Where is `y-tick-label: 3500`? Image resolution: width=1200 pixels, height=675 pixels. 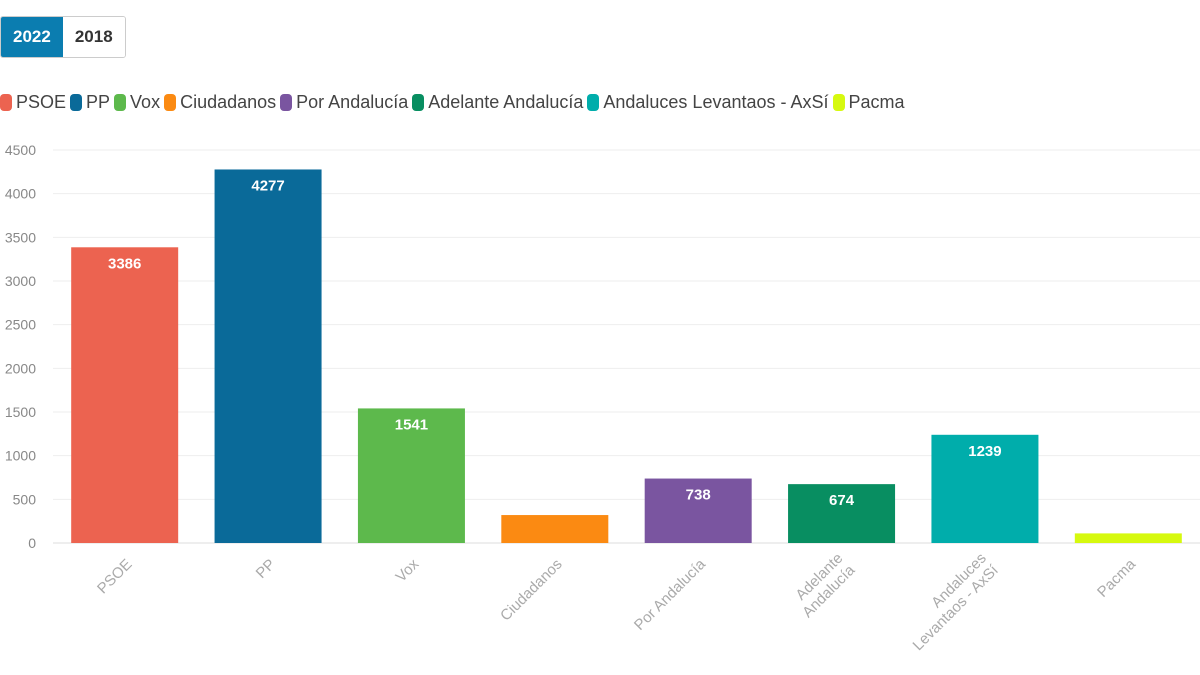
y-tick-label: 3500 is located at coordinates (20, 237).